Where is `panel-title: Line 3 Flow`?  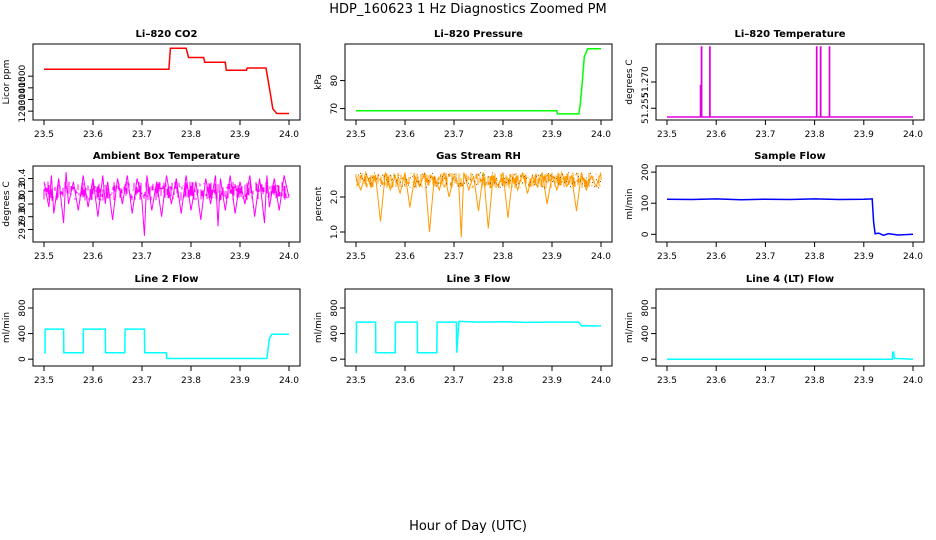
panel-title: Line 3 Flow is located at coordinates (479, 279).